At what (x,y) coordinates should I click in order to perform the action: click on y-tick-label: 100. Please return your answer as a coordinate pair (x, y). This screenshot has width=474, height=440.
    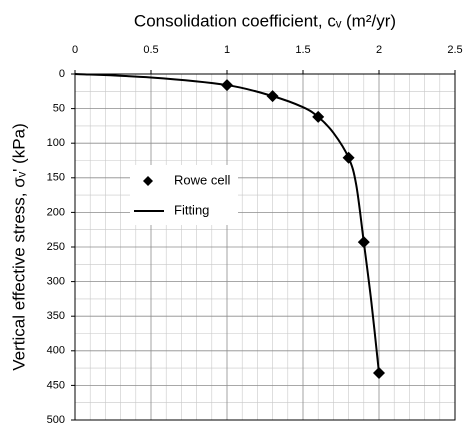
    Looking at the image, I should click on (56, 143).